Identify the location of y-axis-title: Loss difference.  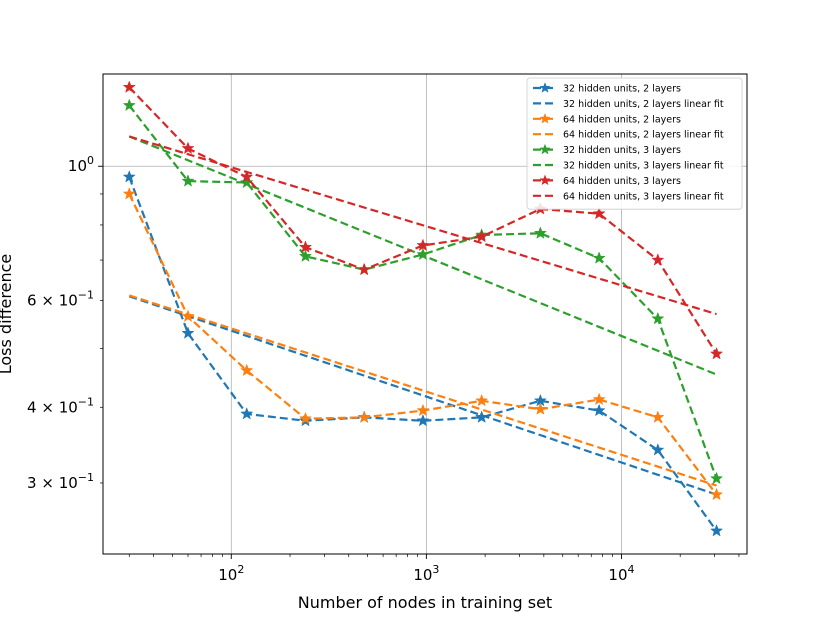
(7, 314).